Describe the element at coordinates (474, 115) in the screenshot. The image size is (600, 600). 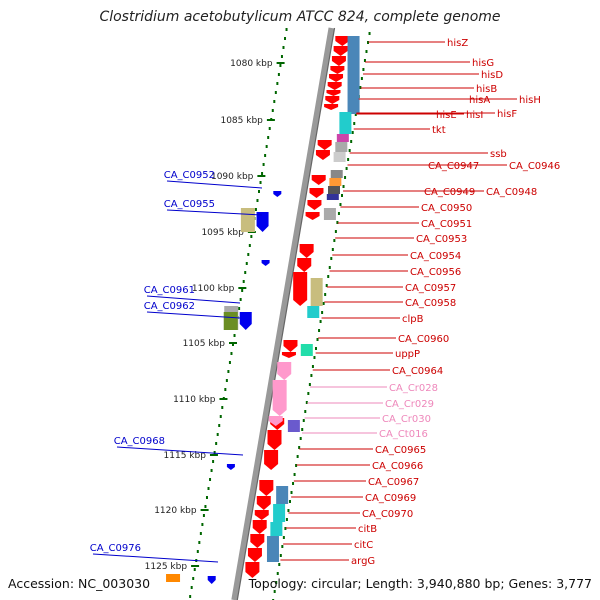
I see `gene-label: hisI` at that location.